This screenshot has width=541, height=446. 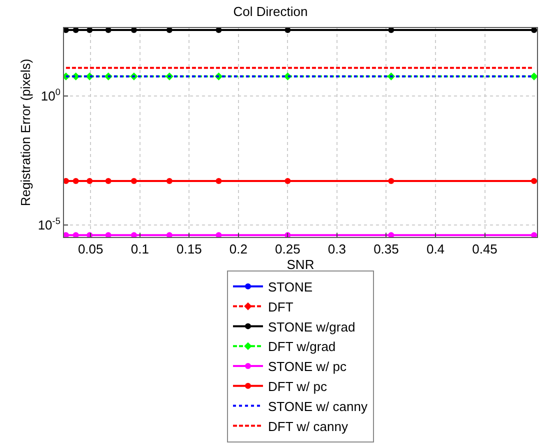 What do you see at coordinates (290, 286) in the screenshot?
I see `legend-label: STONE` at bounding box center [290, 286].